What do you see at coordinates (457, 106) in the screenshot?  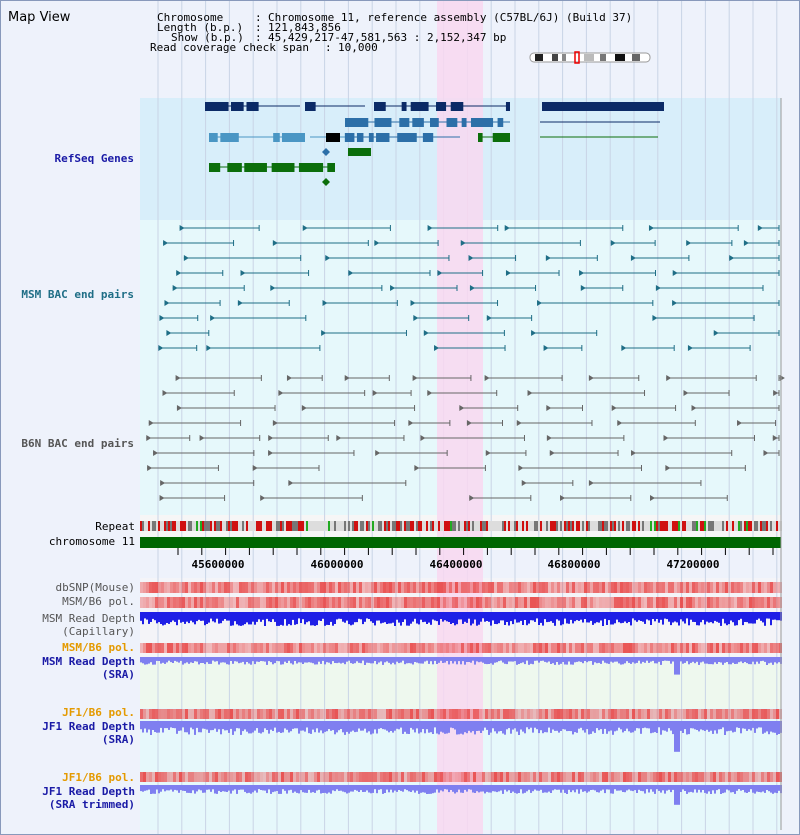 I see `refseq-gene-exon` at bounding box center [457, 106].